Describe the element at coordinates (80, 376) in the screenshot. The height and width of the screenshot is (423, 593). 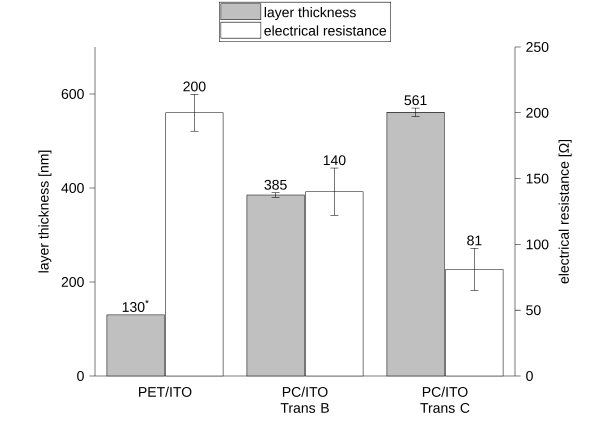
I see `y-tick-label: 0` at that location.